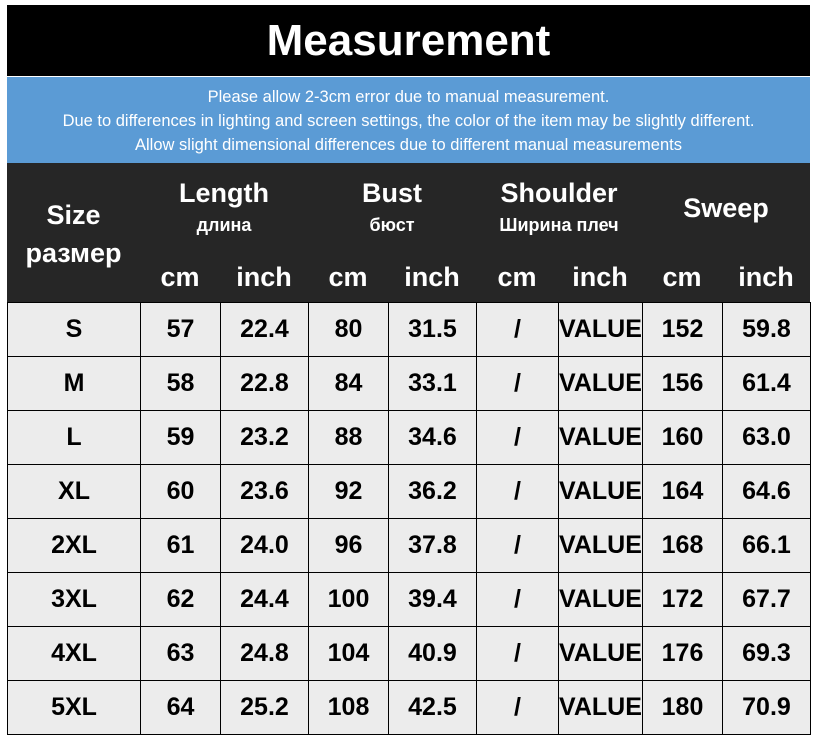 Image resolution: width=817 pixels, height=738 pixels. I want to click on table-cell: 69.3, so click(766, 653).